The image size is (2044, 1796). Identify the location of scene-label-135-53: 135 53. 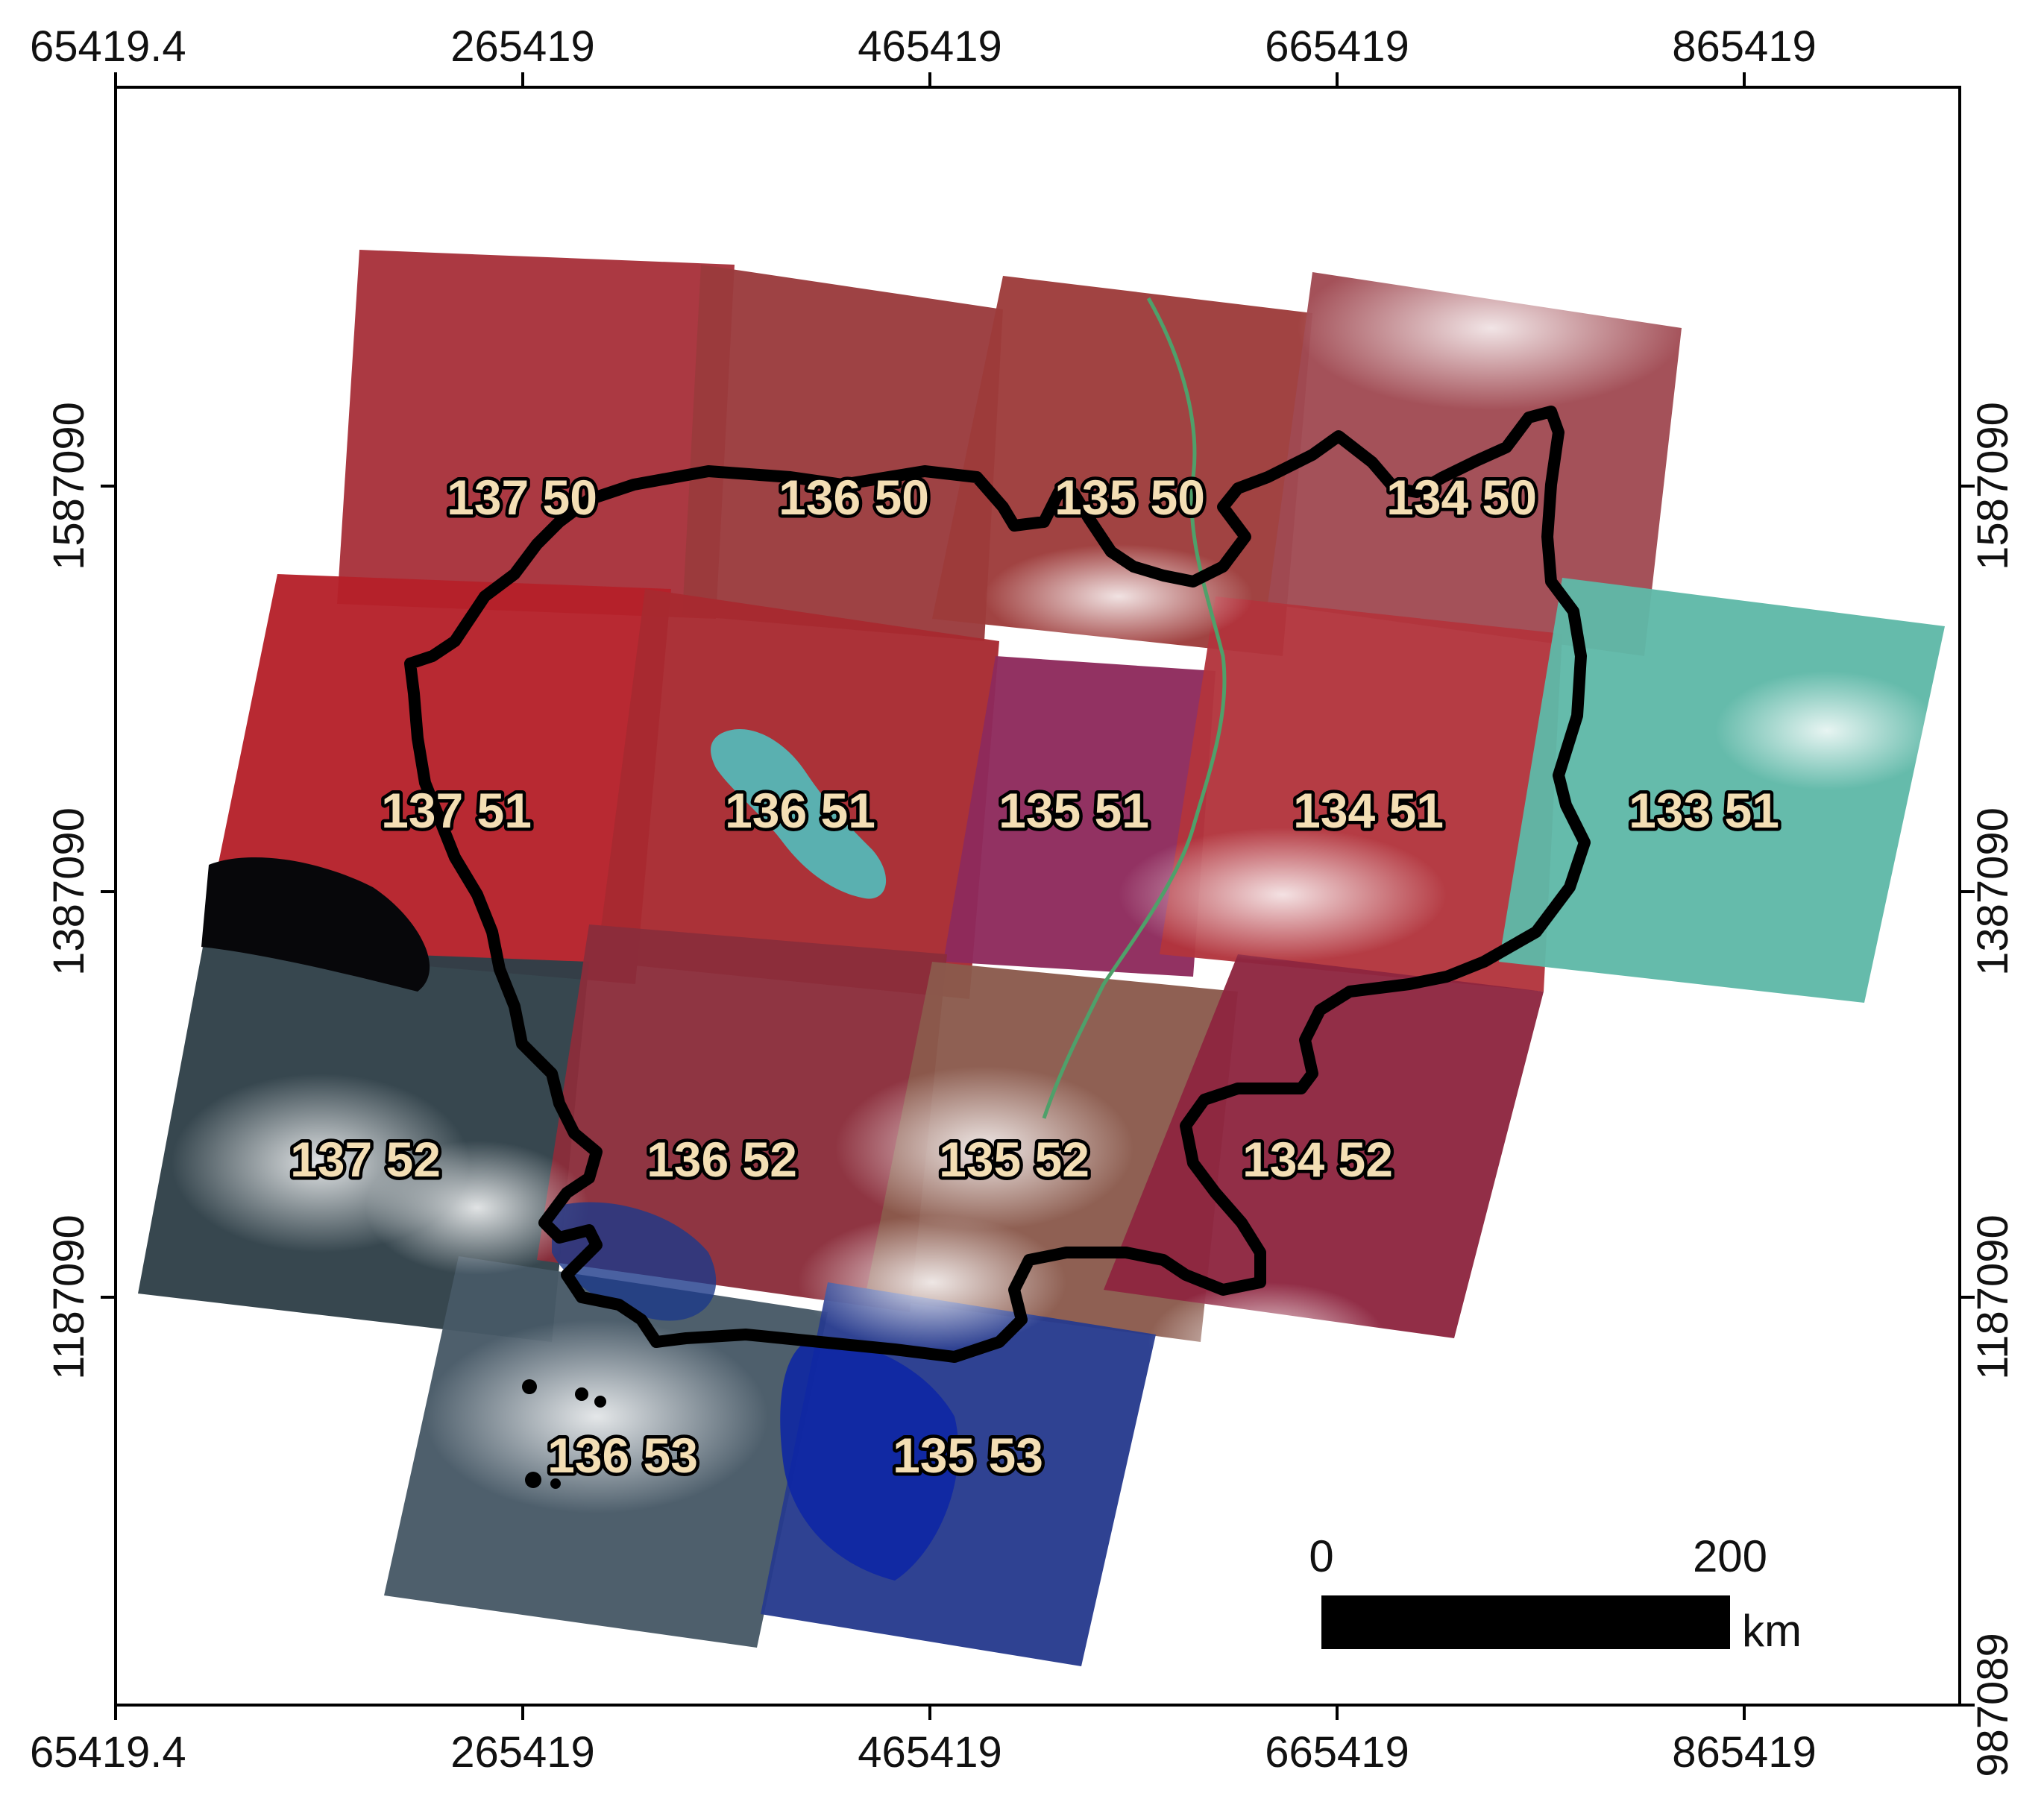
(968, 1455).